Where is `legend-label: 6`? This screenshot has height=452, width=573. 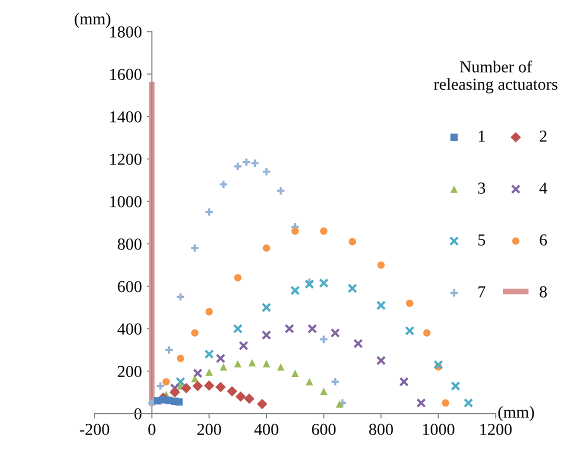 legend-label: 6 is located at coordinates (543, 240).